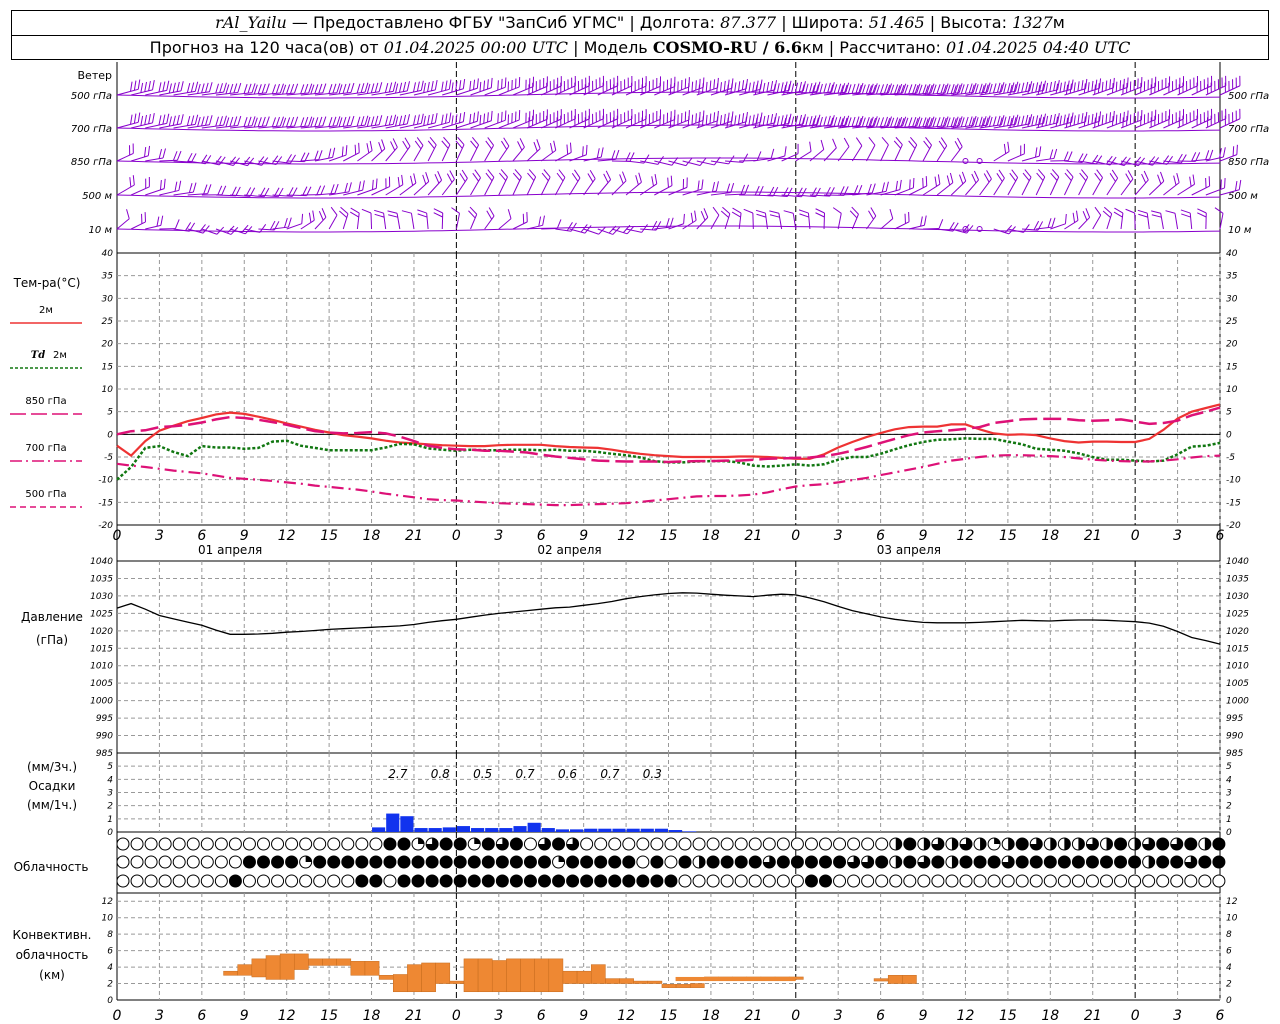  Describe the element at coordinates (97, 196) in the screenshot. I see `wind-level-label: 500 м` at that location.